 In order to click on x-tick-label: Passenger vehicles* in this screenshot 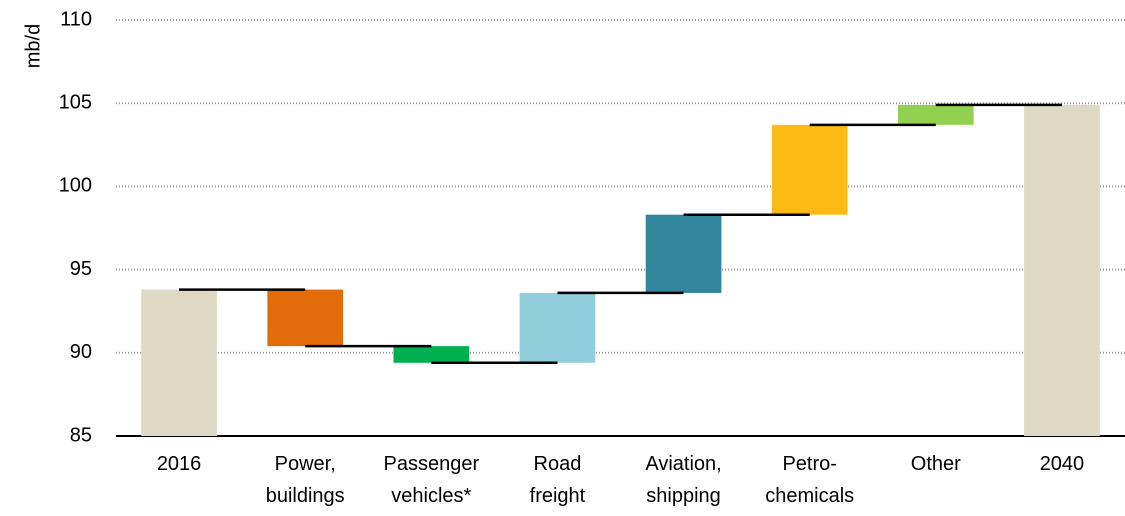, I will do `click(432, 480)`.